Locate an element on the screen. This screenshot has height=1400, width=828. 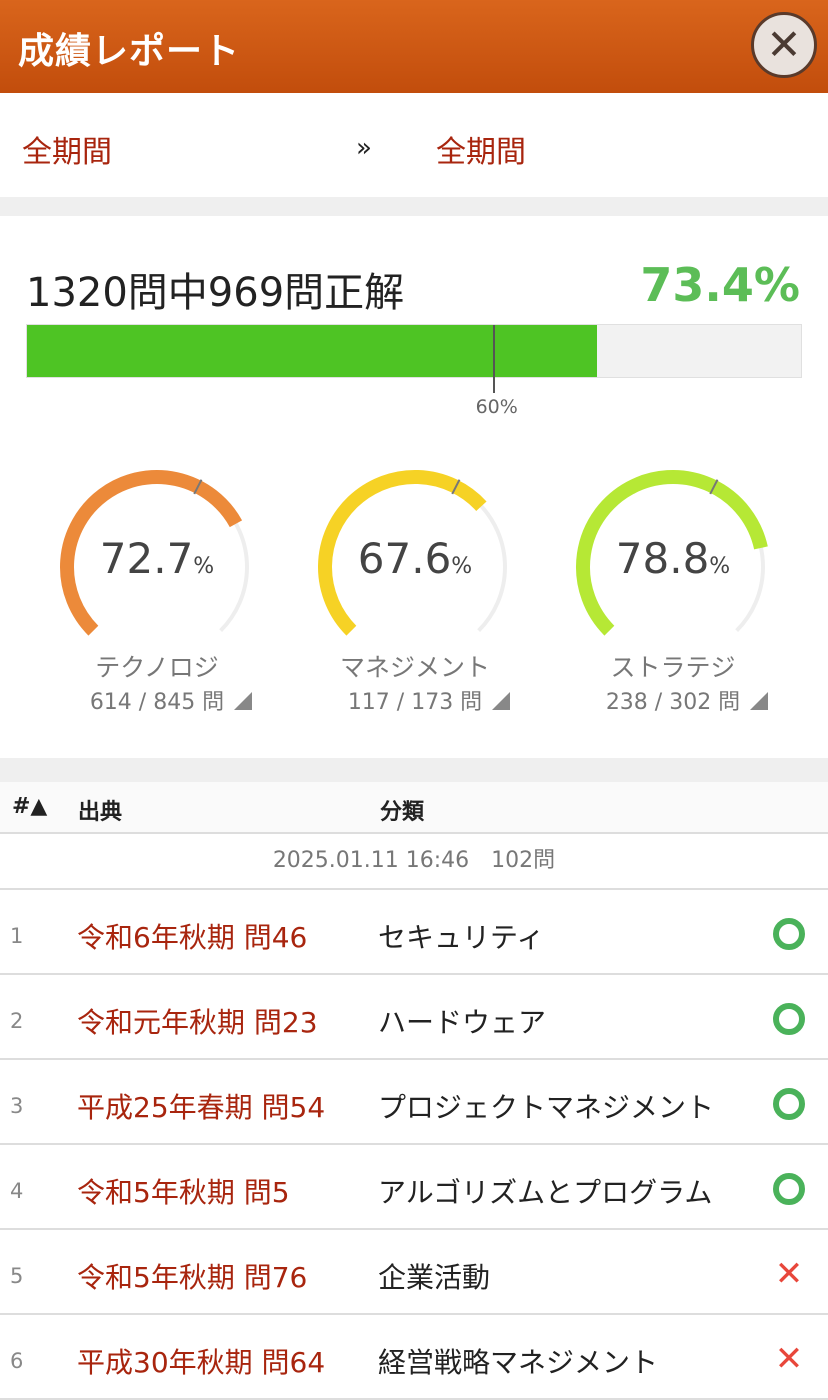
page-title: 成績レポート is located at coordinates (129, 51).